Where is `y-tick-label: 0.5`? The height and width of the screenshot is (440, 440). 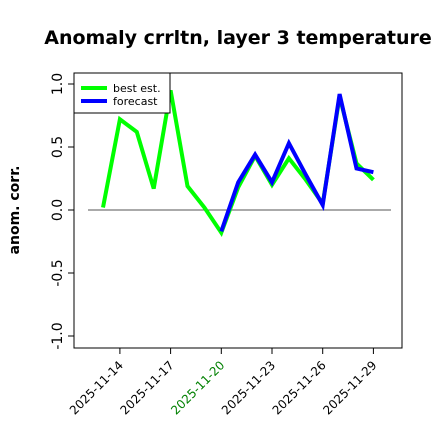 y-tick-label: 0.5 is located at coordinates (58, 147).